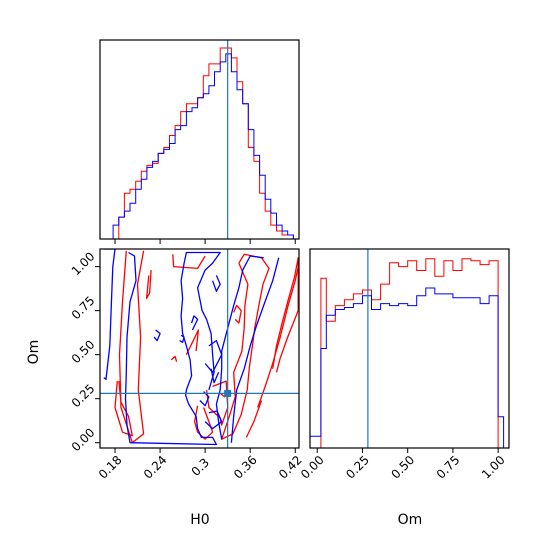 The image size is (550, 550). What do you see at coordinates (199, 520) in the screenshot?
I see `xlabel-h0: H0` at bounding box center [199, 520].